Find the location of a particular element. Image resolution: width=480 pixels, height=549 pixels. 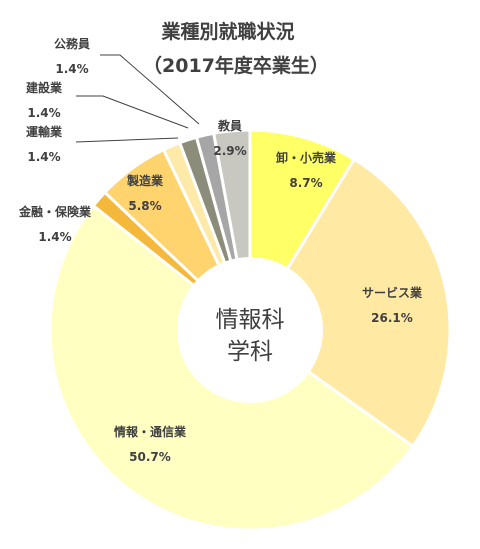

slice-name-label-8: 教員 is located at coordinates (229, 125).